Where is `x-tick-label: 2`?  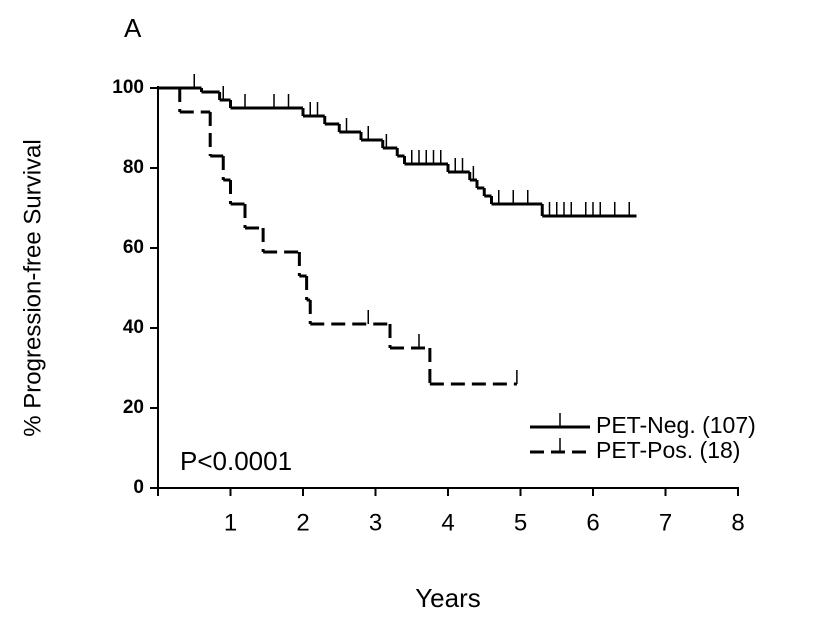
x-tick-label: 2 is located at coordinates (302, 522).